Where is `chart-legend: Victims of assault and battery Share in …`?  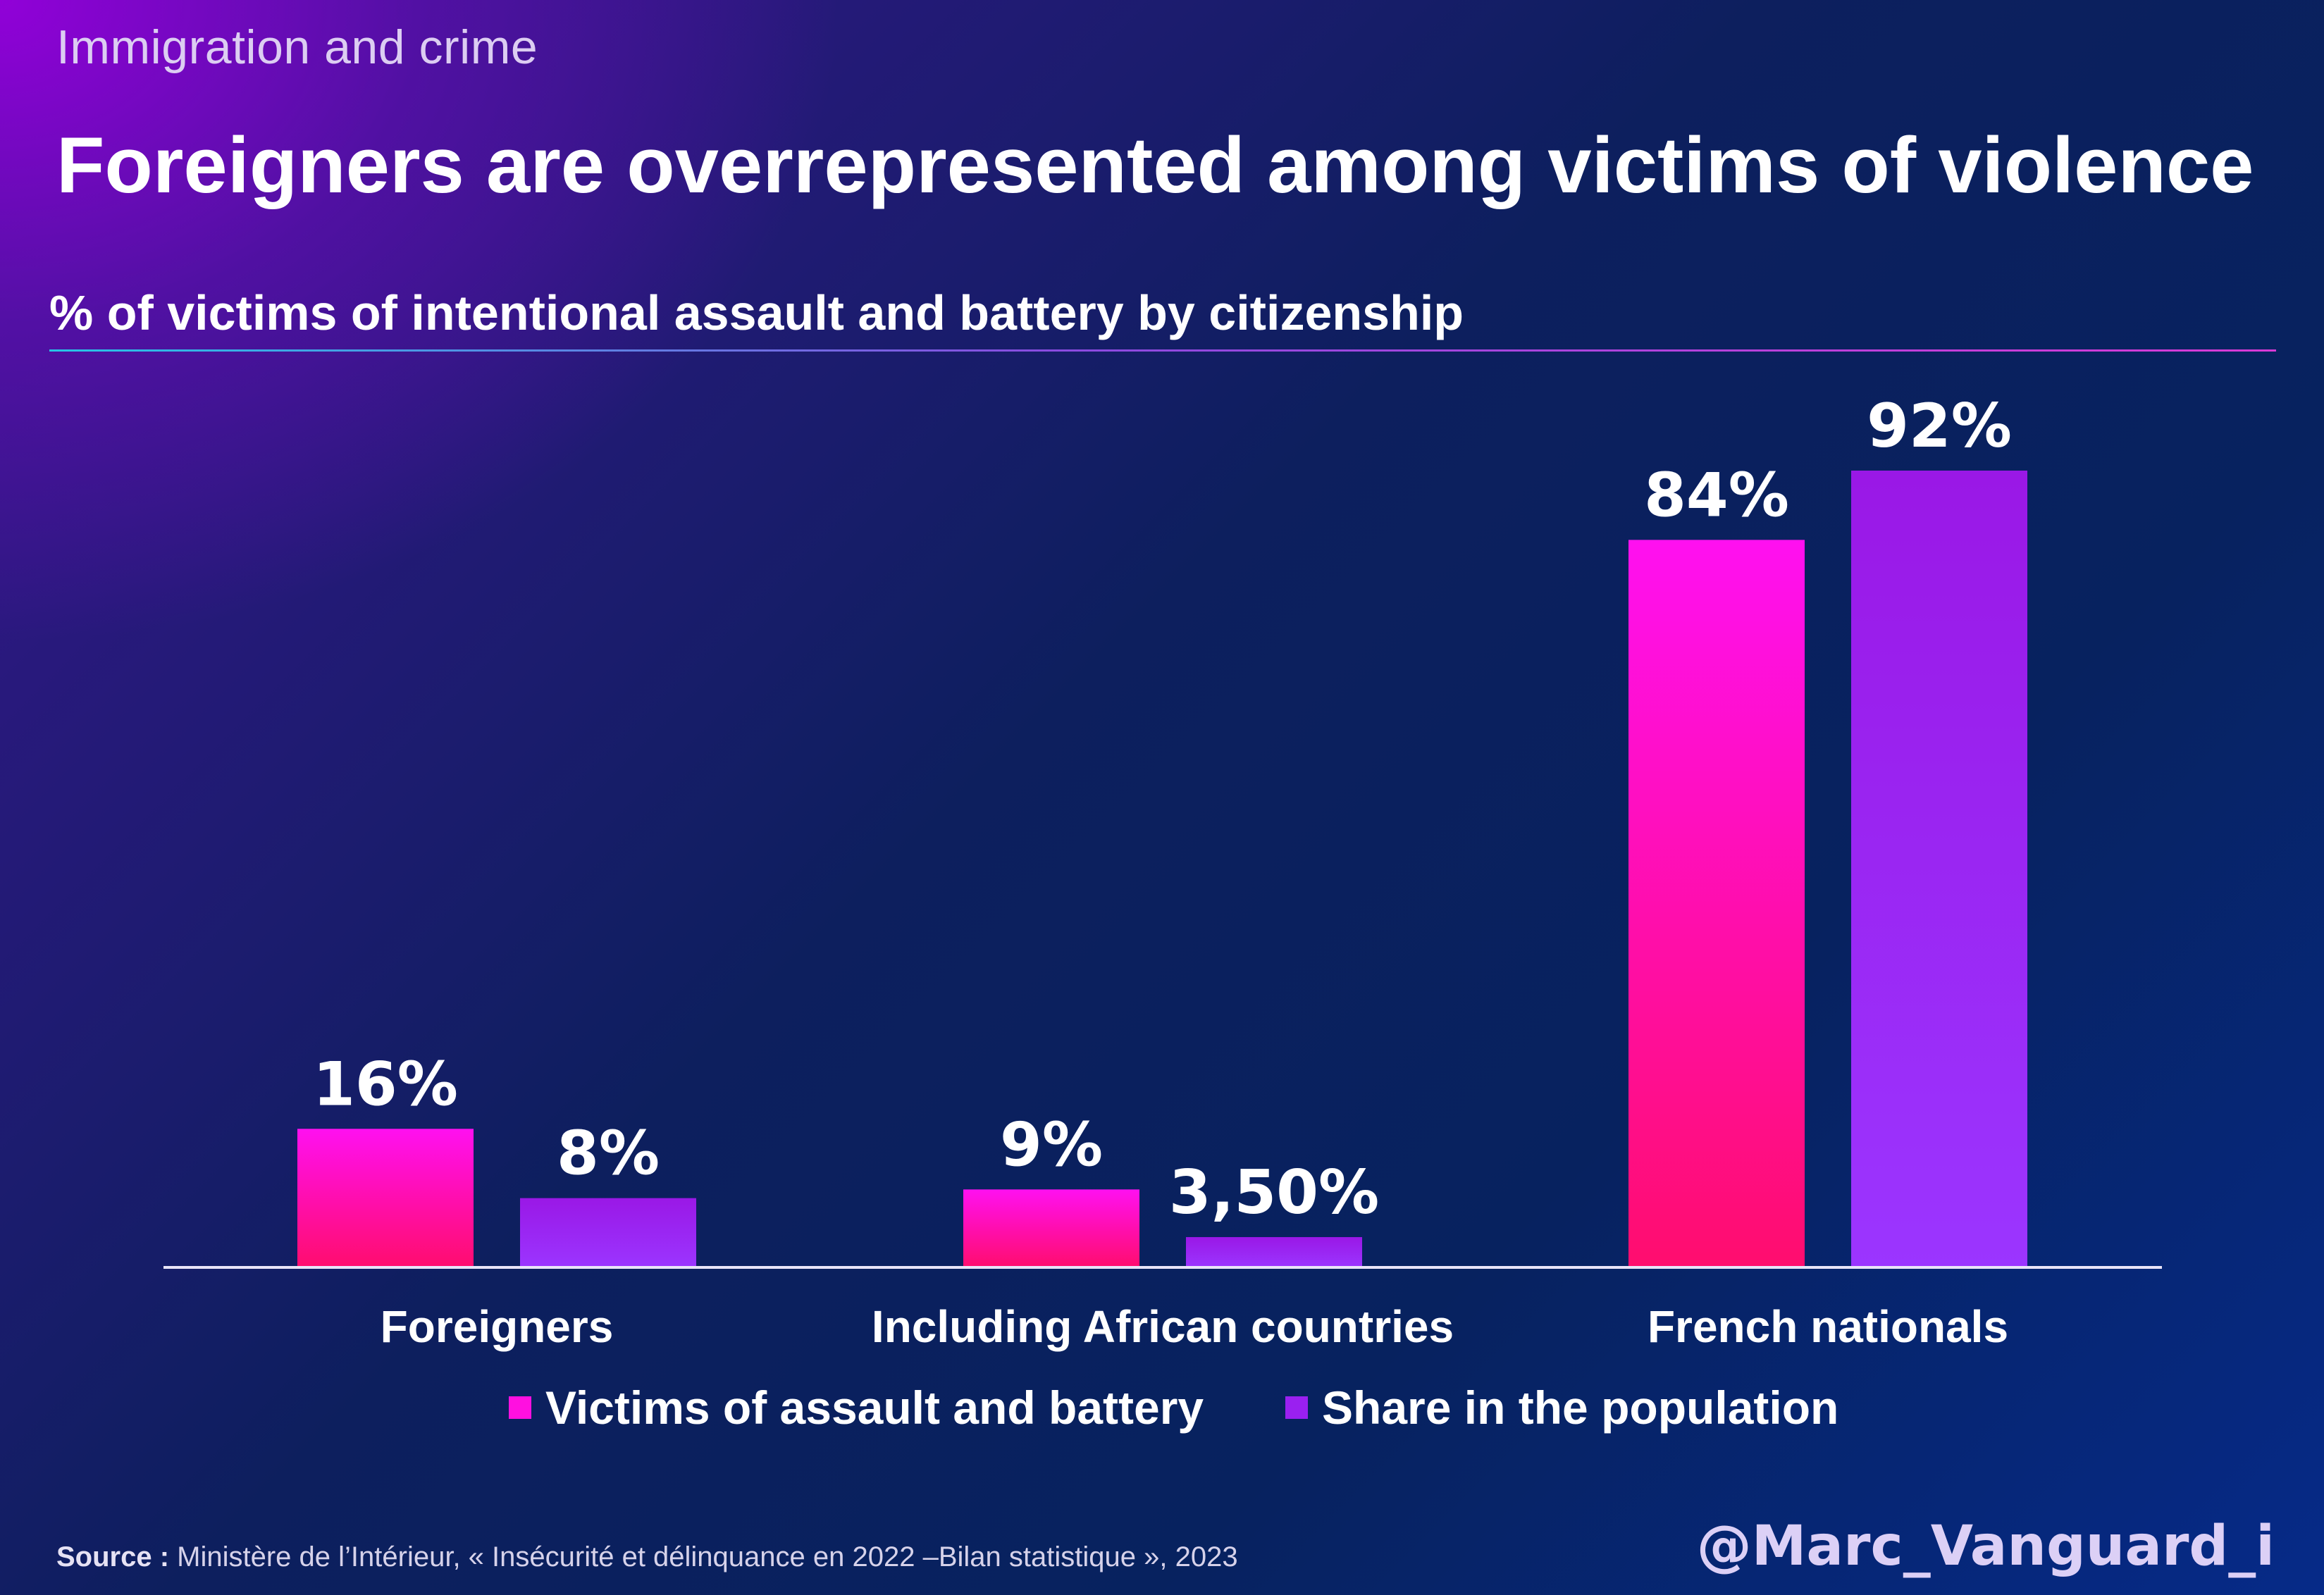
chart-legend: Victims of assault and battery Share in … is located at coordinates (1162, 1409).